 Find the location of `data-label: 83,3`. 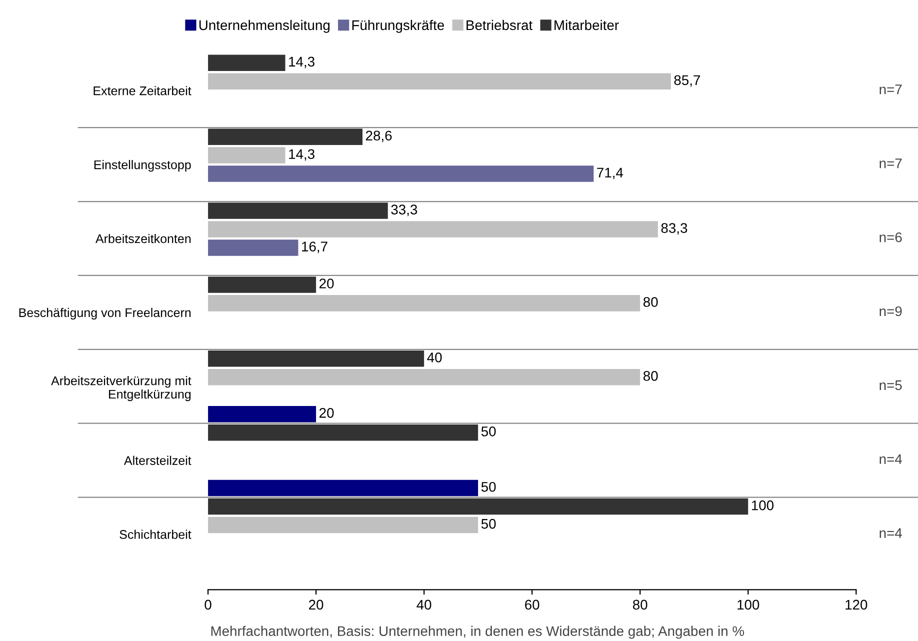

data-label: 83,3 is located at coordinates (674, 229).